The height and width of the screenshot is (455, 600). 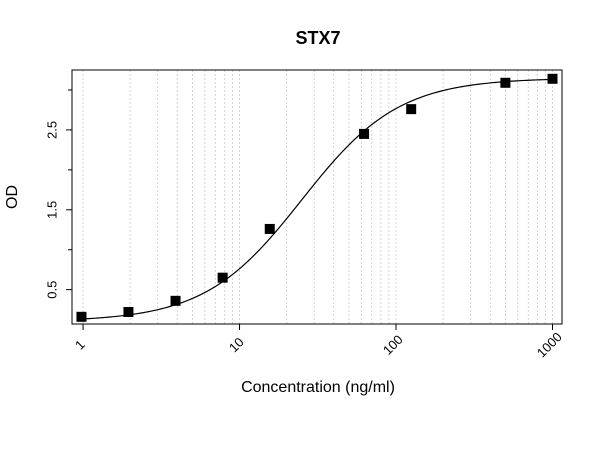 I want to click on x-axis: 1 10 100 1000, so click(x=318, y=342).